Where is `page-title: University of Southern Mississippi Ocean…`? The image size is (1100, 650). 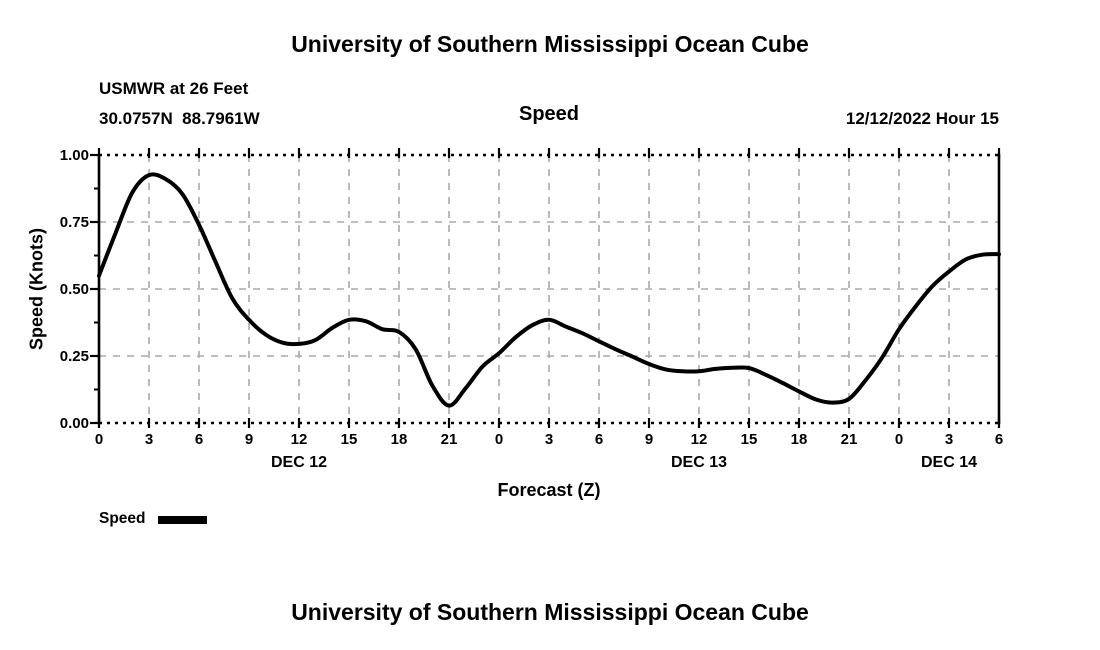 page-title: University of Southern Mississippi Ocean… is located at coordinates (550, 44).